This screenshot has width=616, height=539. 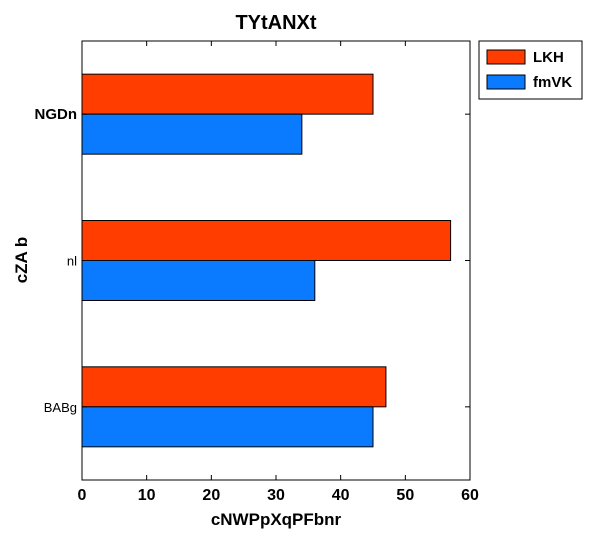 I want to click on bar-LKH-NGDn, so click(x=227, y=94).